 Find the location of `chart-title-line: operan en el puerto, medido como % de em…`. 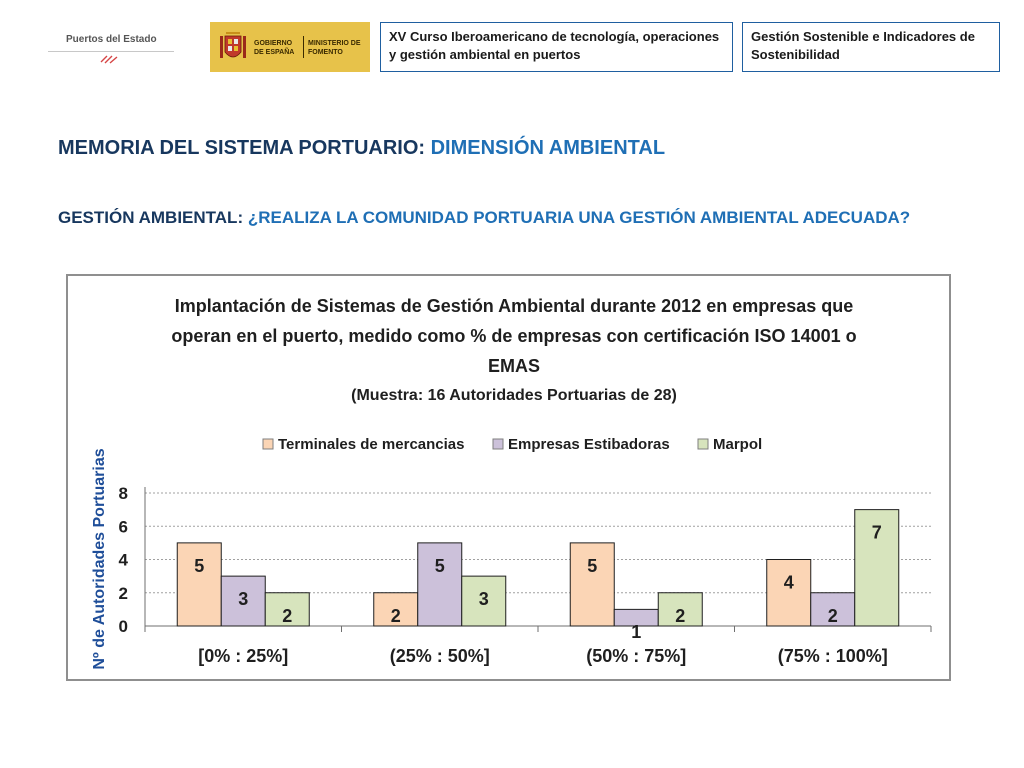

chart-title-line: operan en el puerto, medido como % de em… is located at coordinates (513, 336).